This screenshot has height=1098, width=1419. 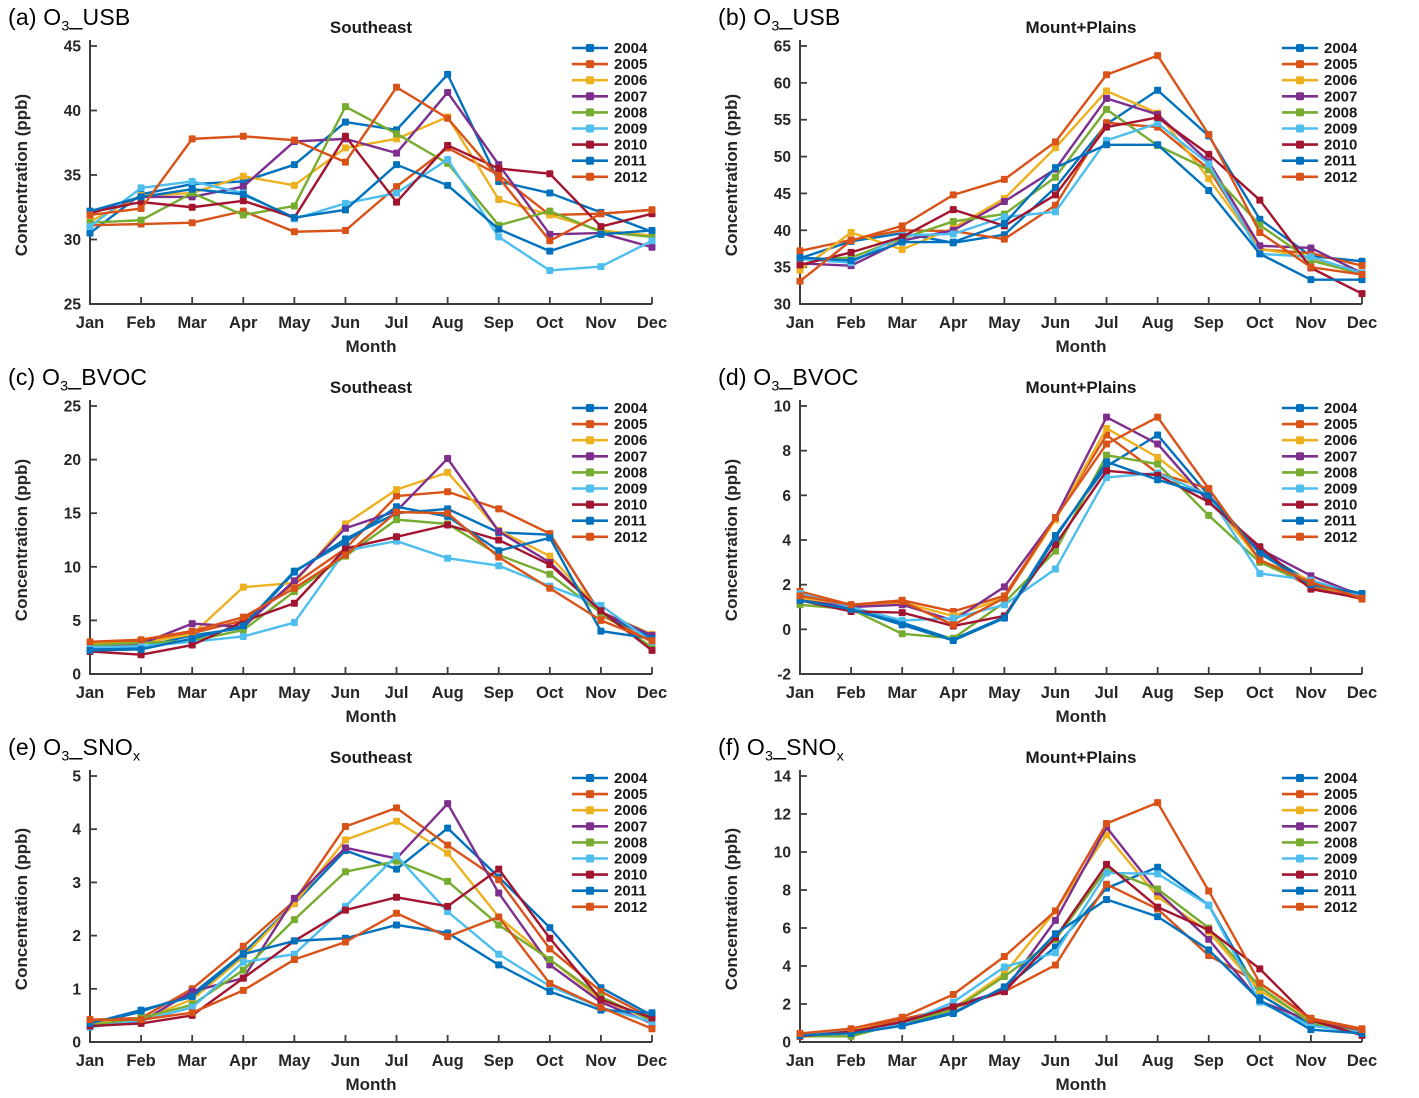 What do you see at coordinates (775, 26) in the screenshot?
I see `panel-label-part: 3` at bounding box center [775, 26].